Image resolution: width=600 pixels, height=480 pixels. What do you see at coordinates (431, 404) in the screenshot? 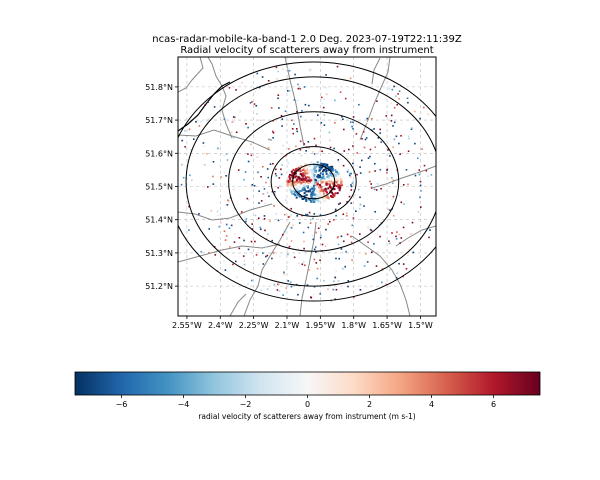
I see `colorbar-tick-label: 4` at bounding box center [431, 404].